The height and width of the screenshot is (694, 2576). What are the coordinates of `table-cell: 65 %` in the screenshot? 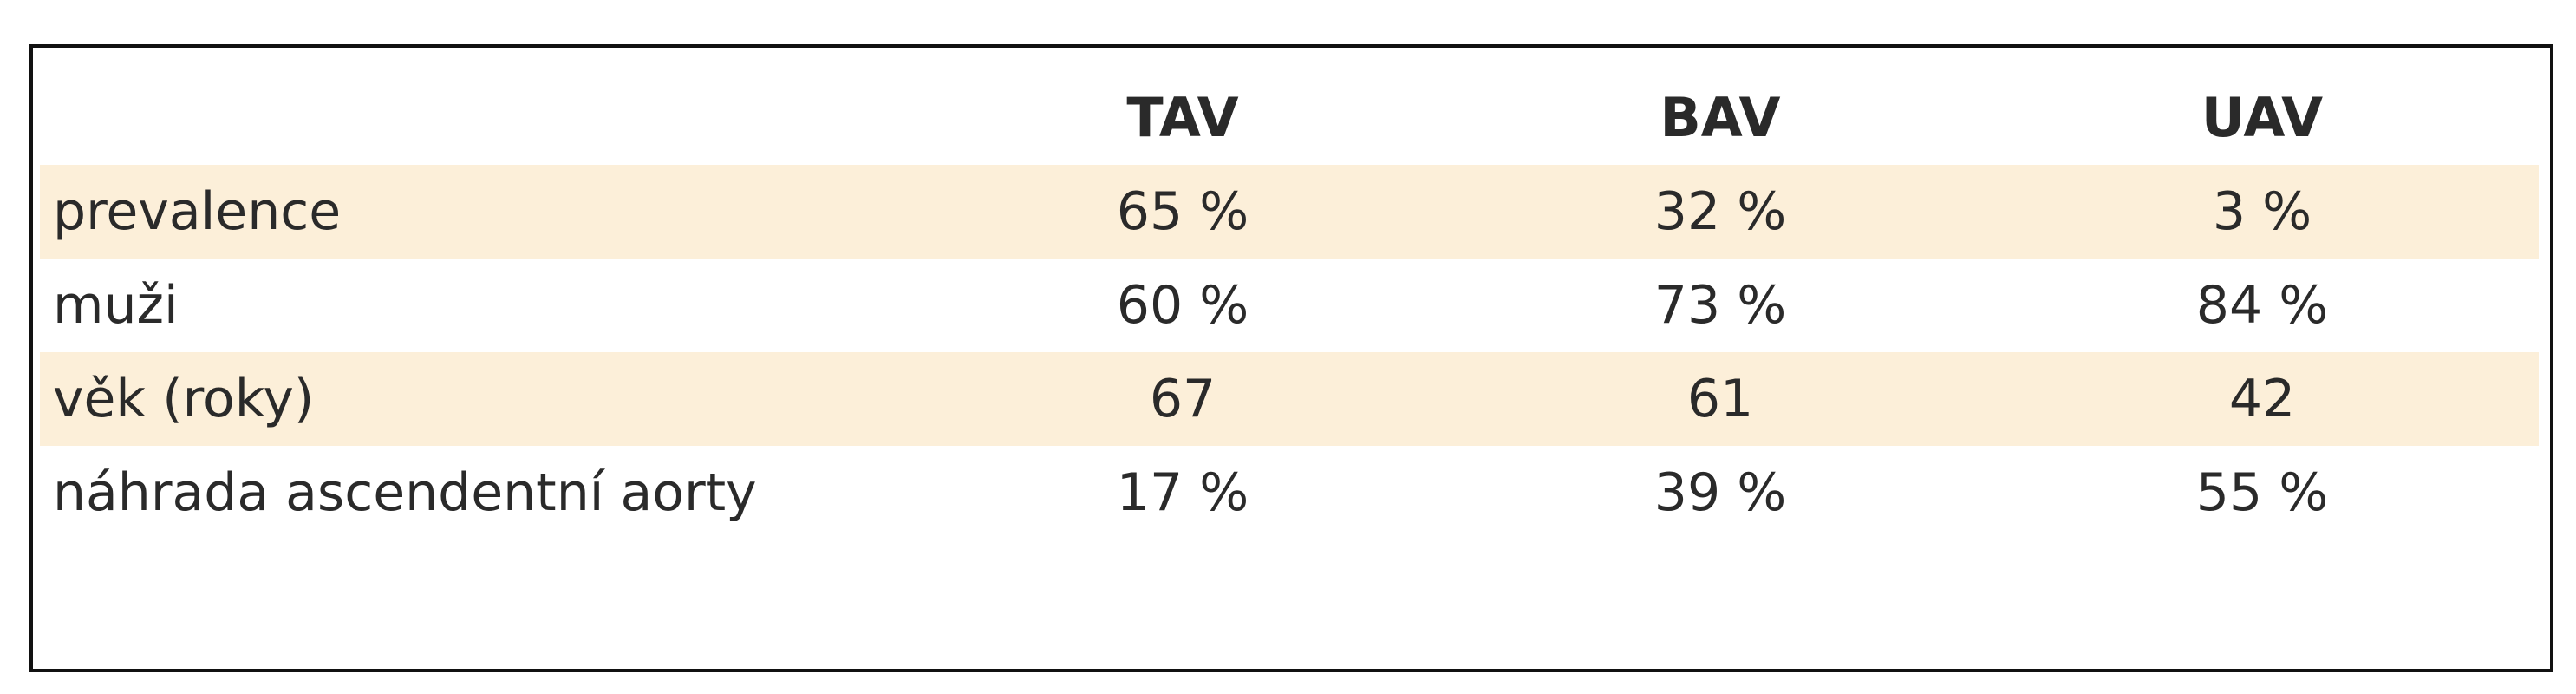 It's located at (1183, 212).